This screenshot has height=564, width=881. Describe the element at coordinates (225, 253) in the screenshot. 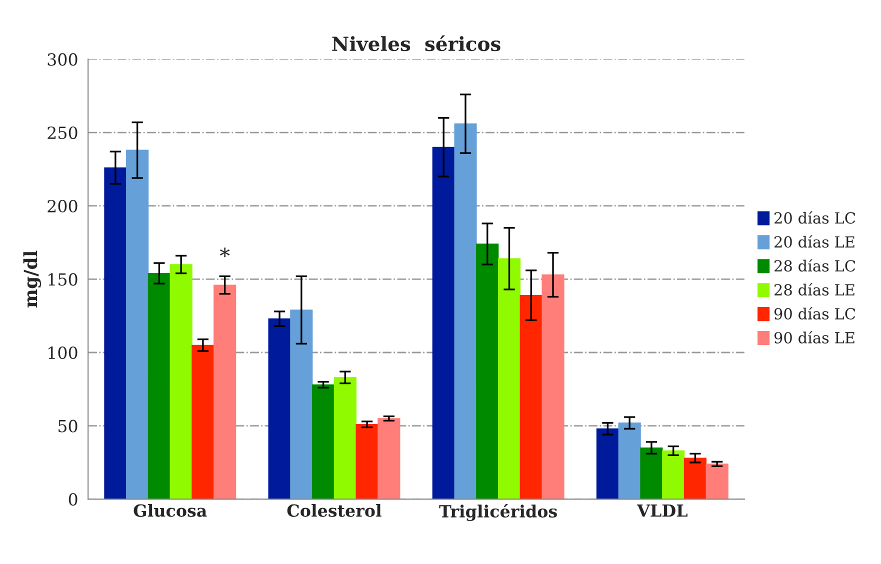

I see `annotation: *` at that location.